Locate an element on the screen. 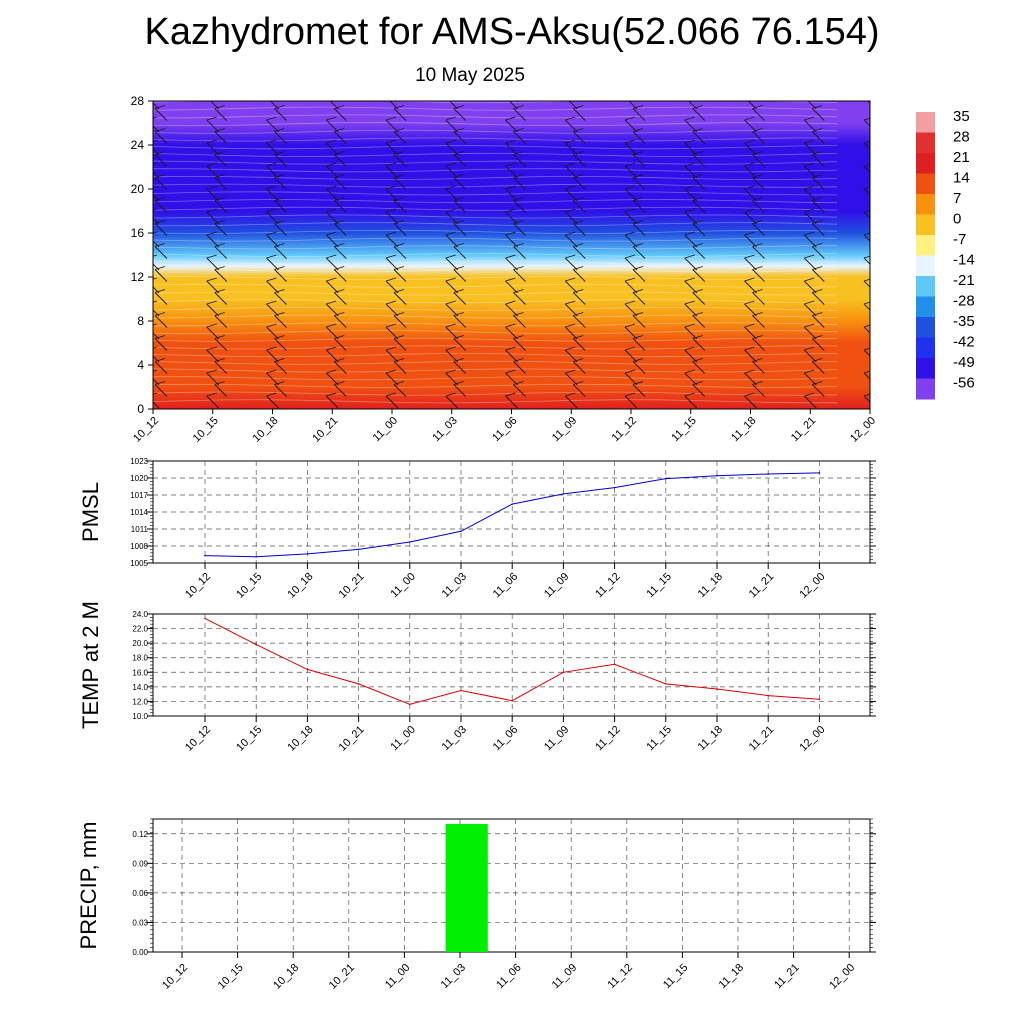 This screenshot has height=1024, width=1024. x-tick-label: 11_03 is located at coordinates (455, 586).